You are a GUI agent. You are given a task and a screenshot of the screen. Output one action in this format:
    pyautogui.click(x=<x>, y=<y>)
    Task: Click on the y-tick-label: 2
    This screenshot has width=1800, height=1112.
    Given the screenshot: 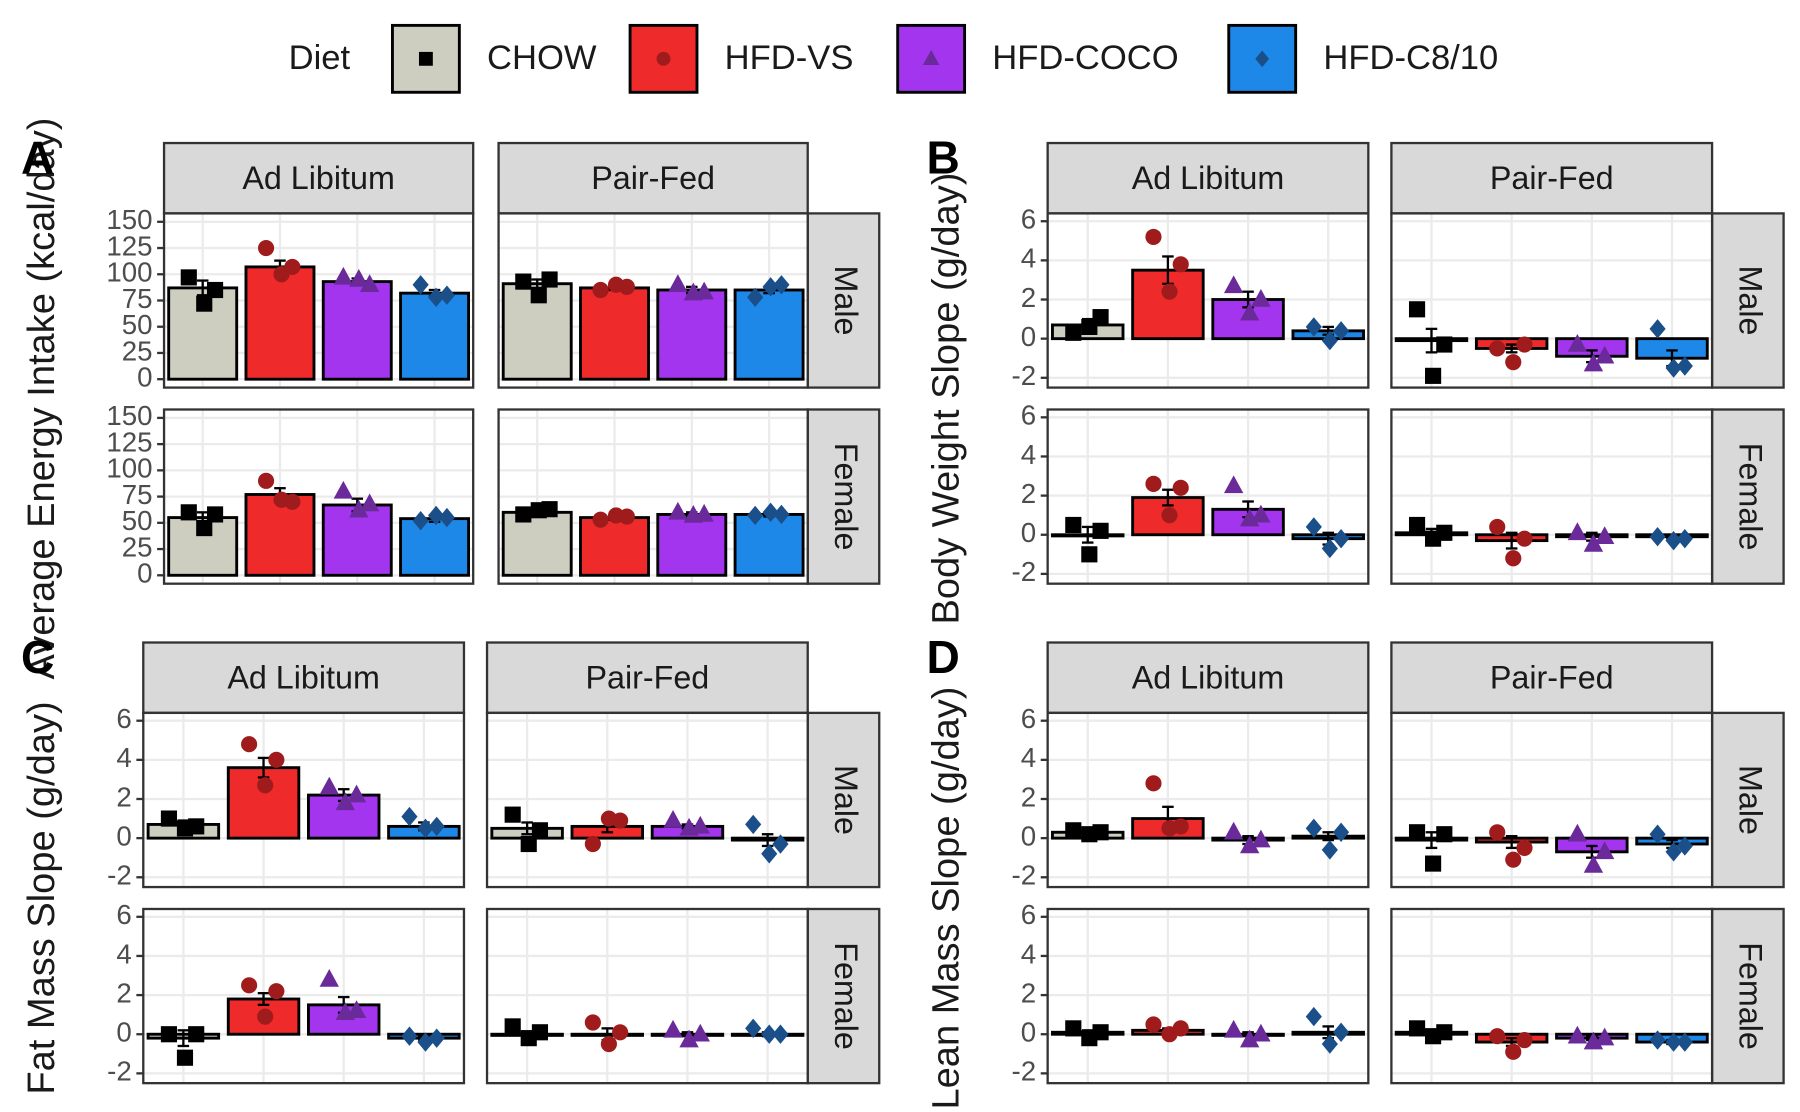 What is the action you would take?
    pyautogui.click(x=1028, y=297)
    